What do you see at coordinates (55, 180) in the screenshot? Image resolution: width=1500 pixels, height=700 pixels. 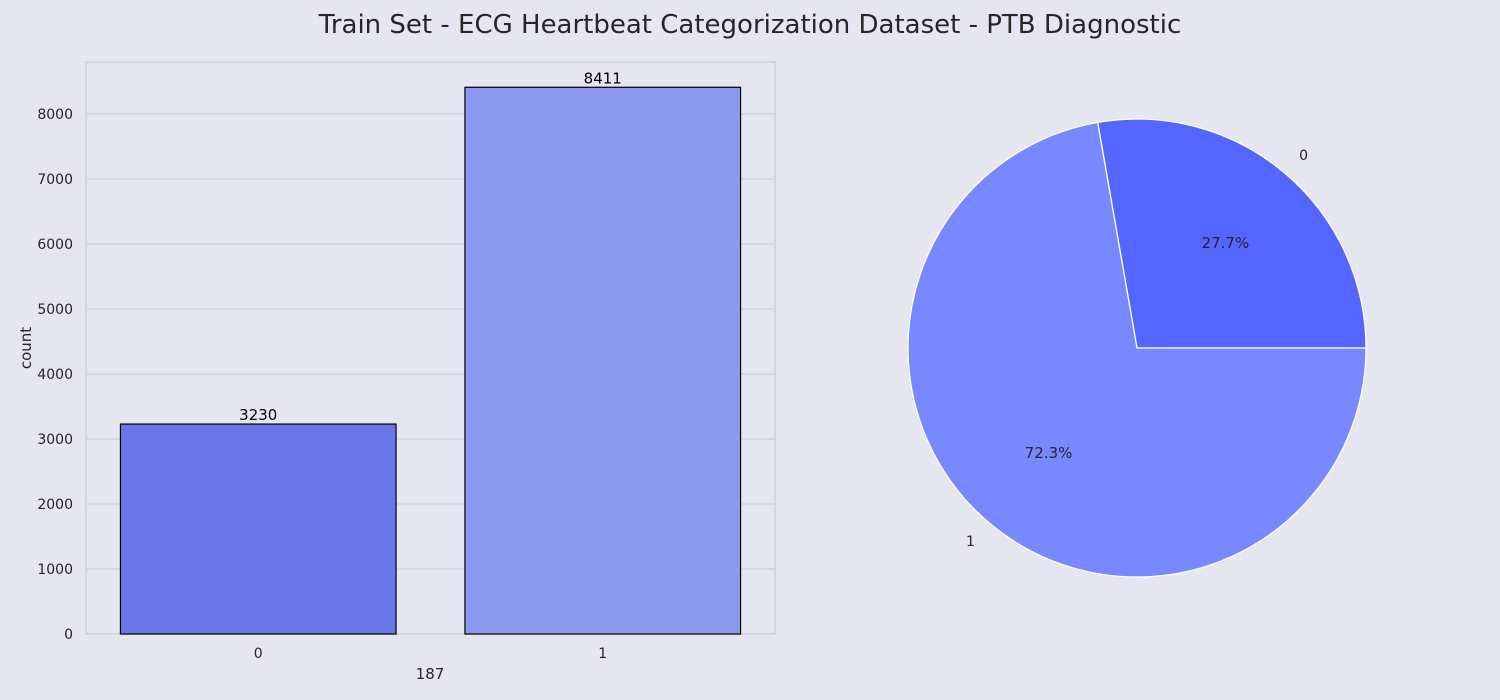 I see `bar-y-tick-label: 7000` at bounding box center [55, 180].